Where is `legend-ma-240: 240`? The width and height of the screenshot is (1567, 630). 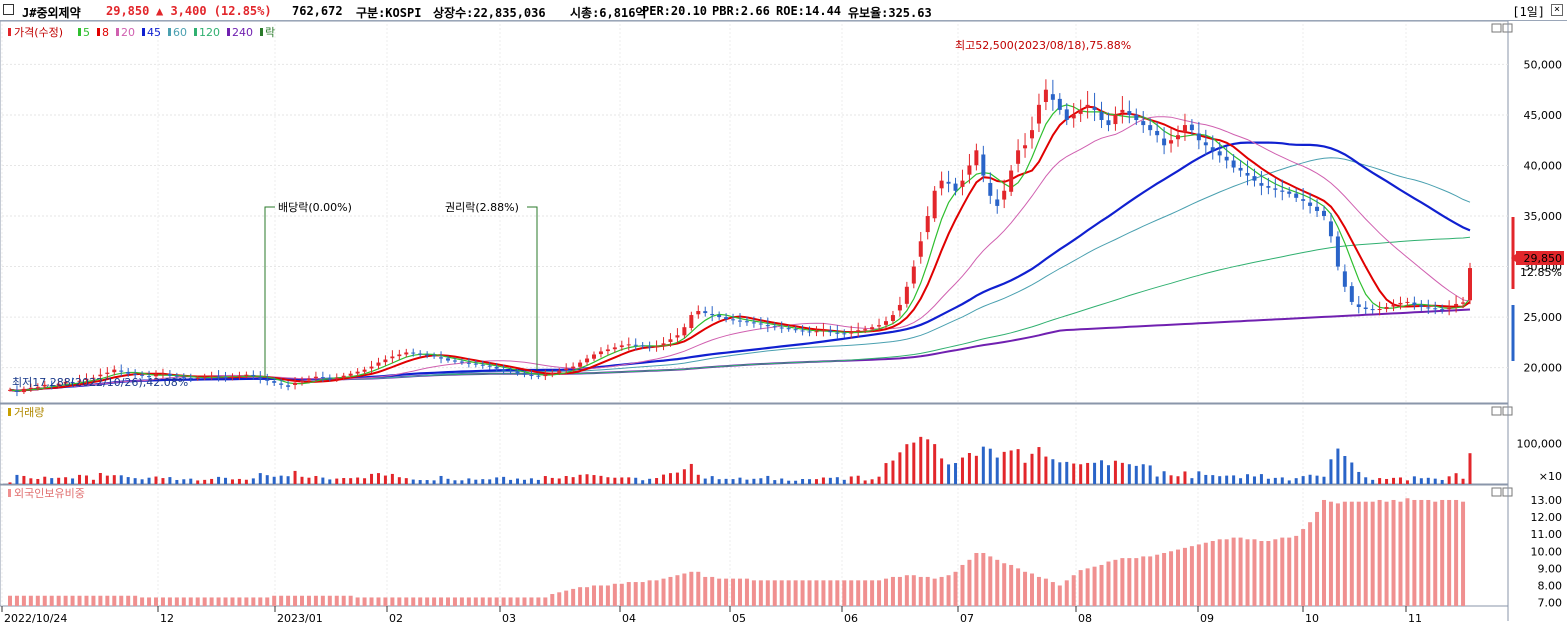 legend-ma-240: 240 is located at coordinates (242, 32).